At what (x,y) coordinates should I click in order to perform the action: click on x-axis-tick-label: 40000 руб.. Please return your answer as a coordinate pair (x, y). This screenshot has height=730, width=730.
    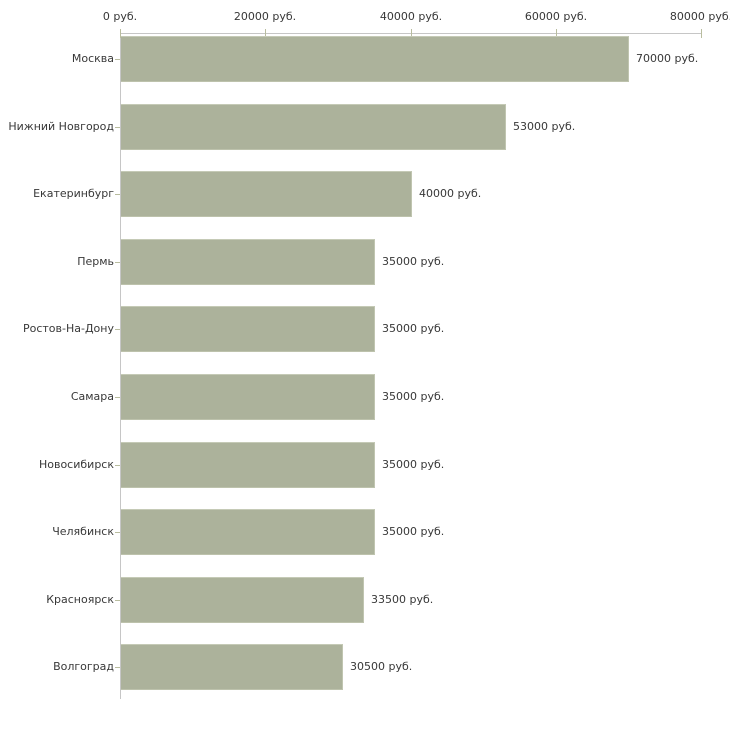
    Looking at the image, I should click on (411, 16).